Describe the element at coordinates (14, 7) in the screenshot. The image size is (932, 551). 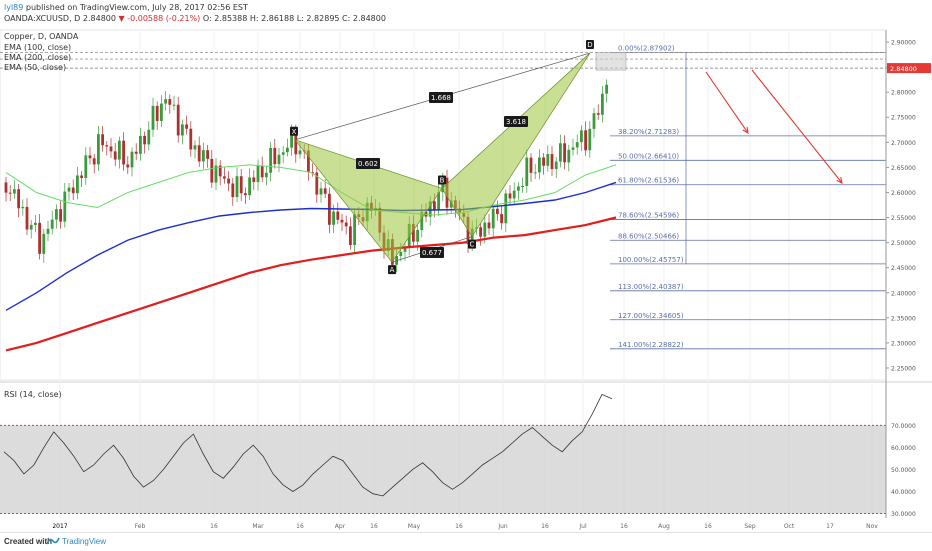
I see `author-link: lyl89` at that location.